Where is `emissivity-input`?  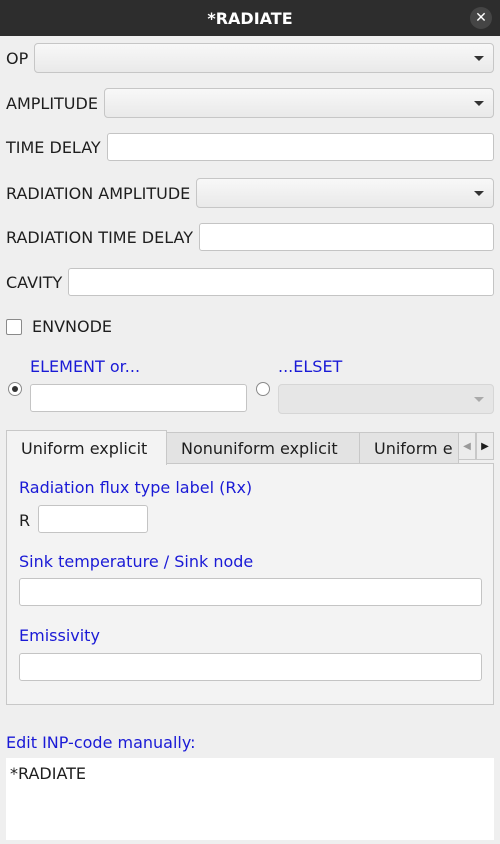 emissivity-input is located at coordinates (250, 667).